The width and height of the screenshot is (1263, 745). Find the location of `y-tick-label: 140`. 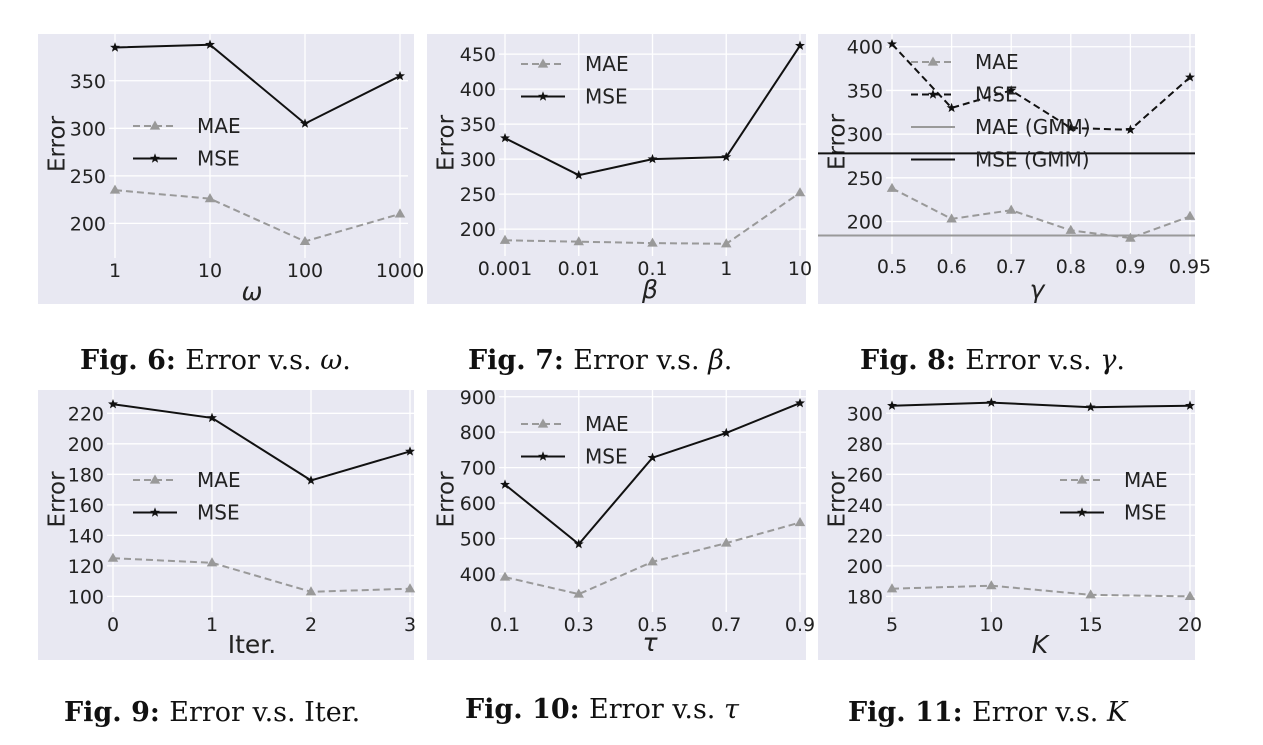

y-tick-label: 140 is located at coordinates (86, 536).